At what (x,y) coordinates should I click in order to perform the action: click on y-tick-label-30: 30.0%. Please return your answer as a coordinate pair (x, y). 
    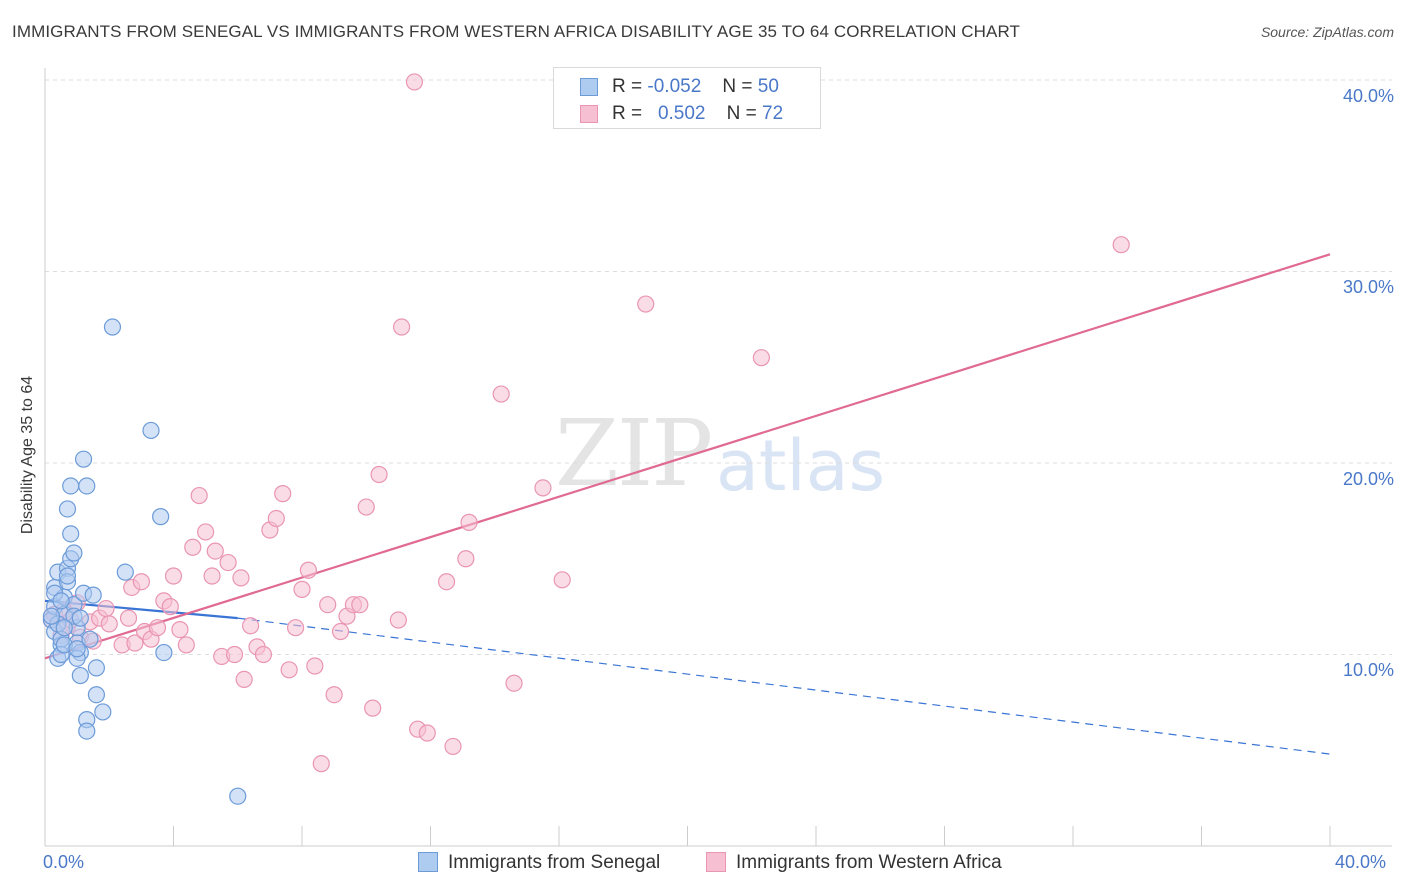
    Looking at the image, I should click on (1368, 287).